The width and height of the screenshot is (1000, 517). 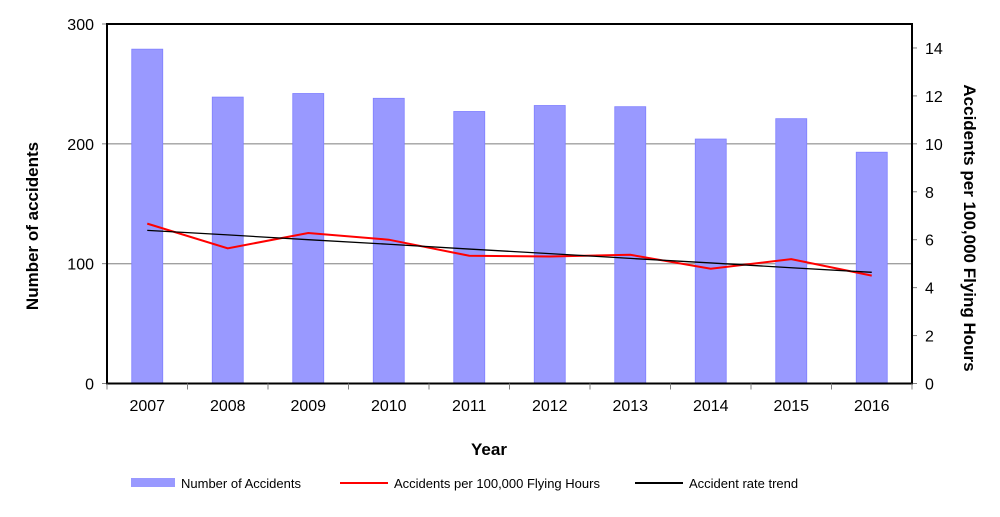 What do you see at coordinates (871, 267) in the screenshot?
I see `bar-2016` at bounding box center [871, 267].